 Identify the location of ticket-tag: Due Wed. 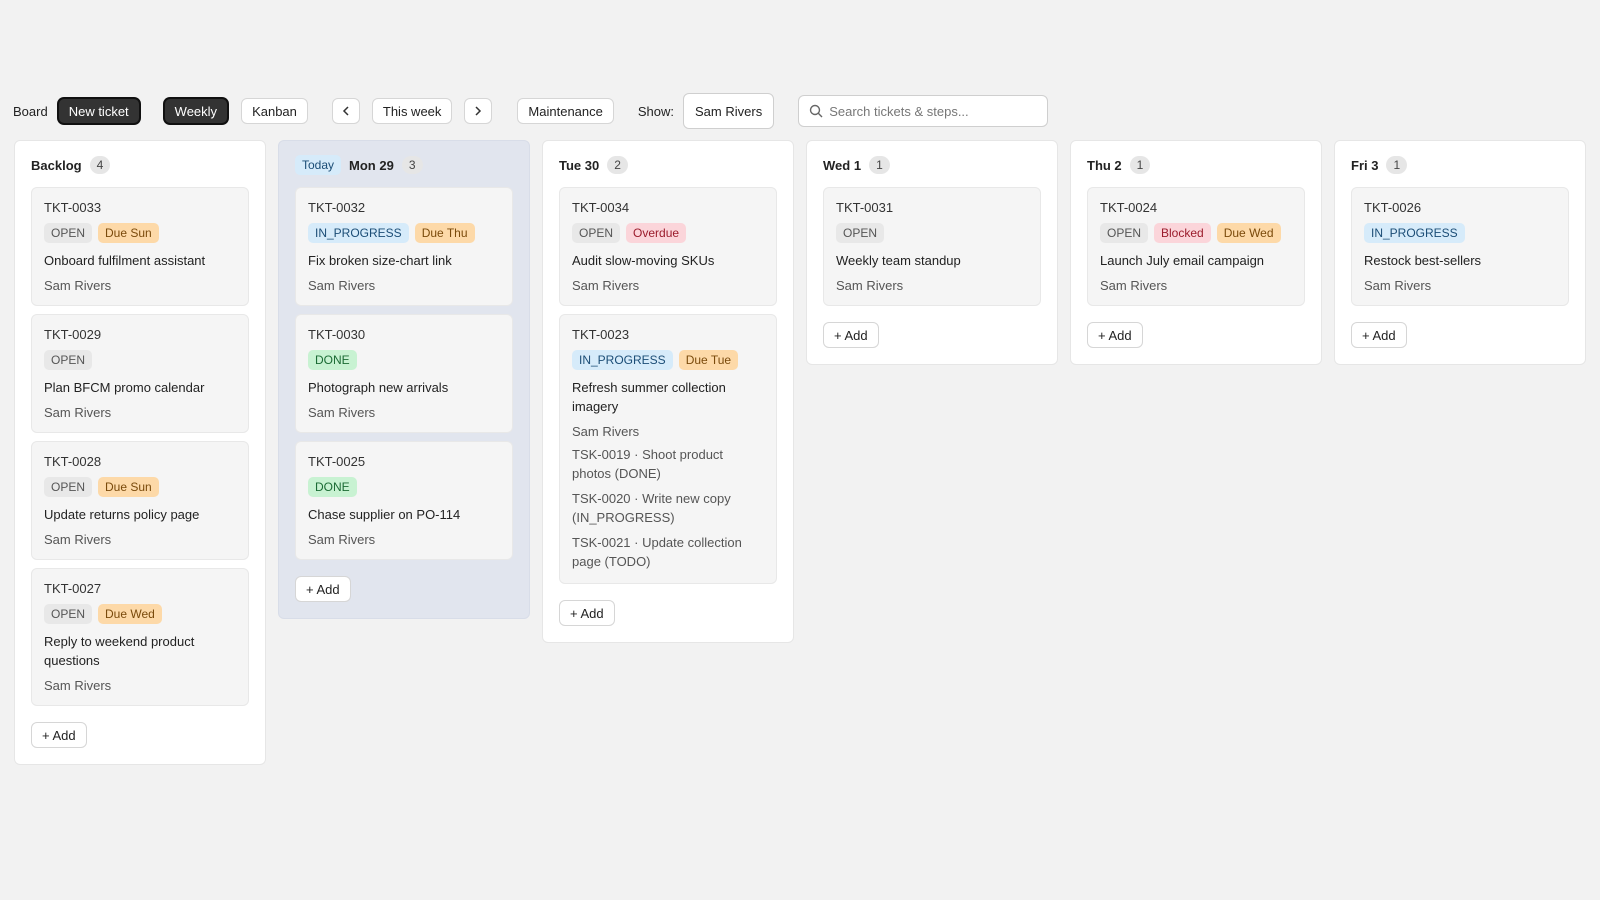
(1248, 233).